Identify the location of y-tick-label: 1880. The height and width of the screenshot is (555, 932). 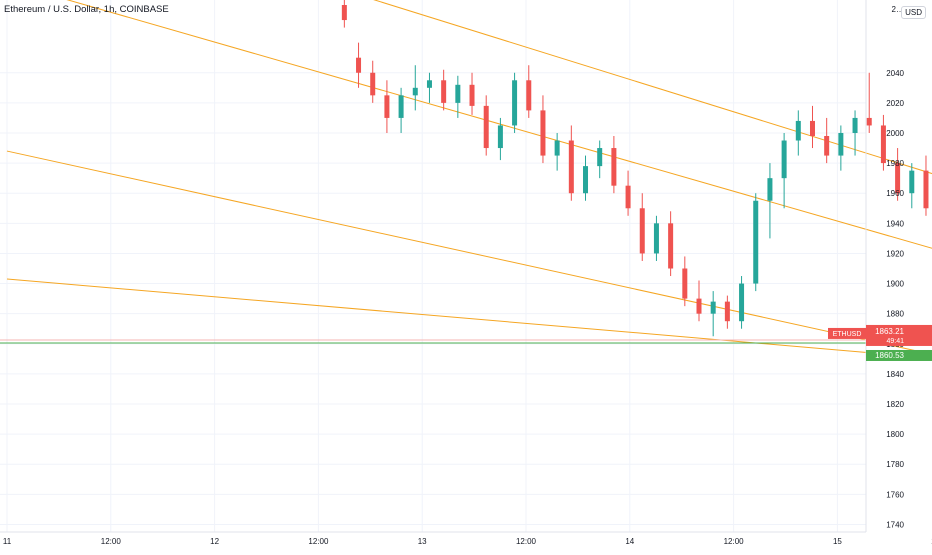
(895, 314).